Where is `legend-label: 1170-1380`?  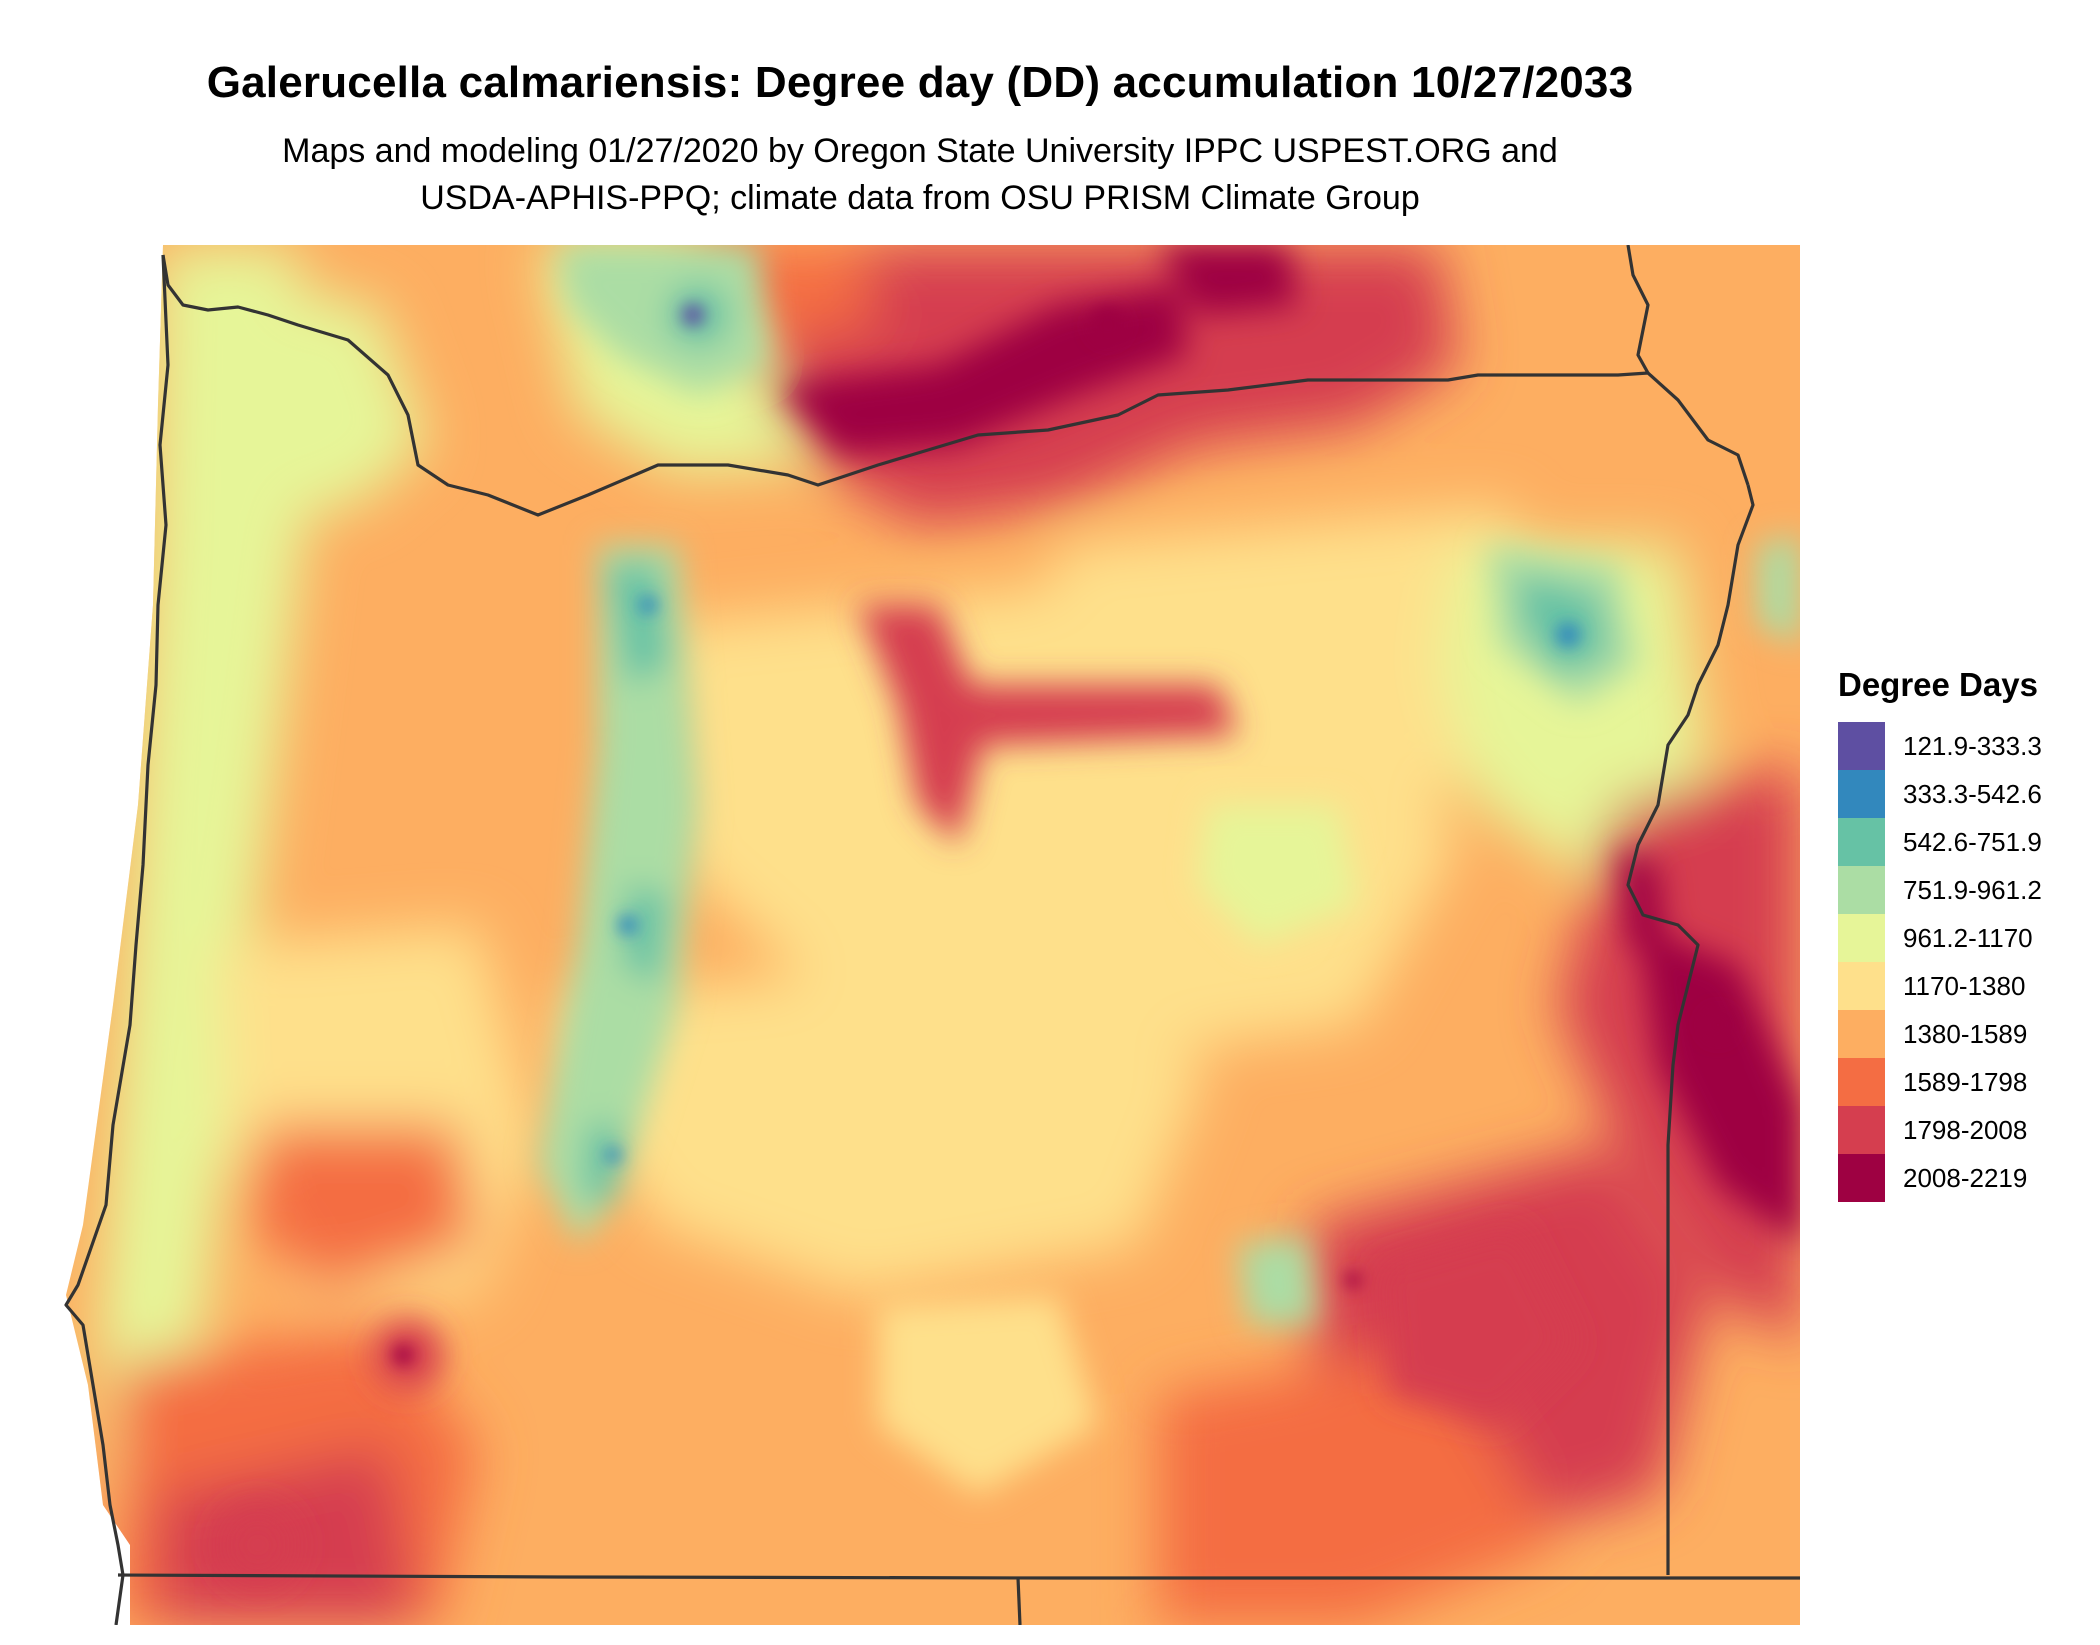 legend-label: 1170-1380 is located at coordinates (1964, 985).